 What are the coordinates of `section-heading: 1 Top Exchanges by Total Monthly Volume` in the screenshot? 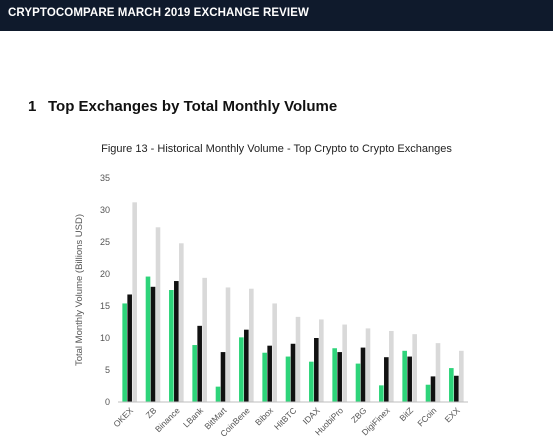 It's located at (182, 106).